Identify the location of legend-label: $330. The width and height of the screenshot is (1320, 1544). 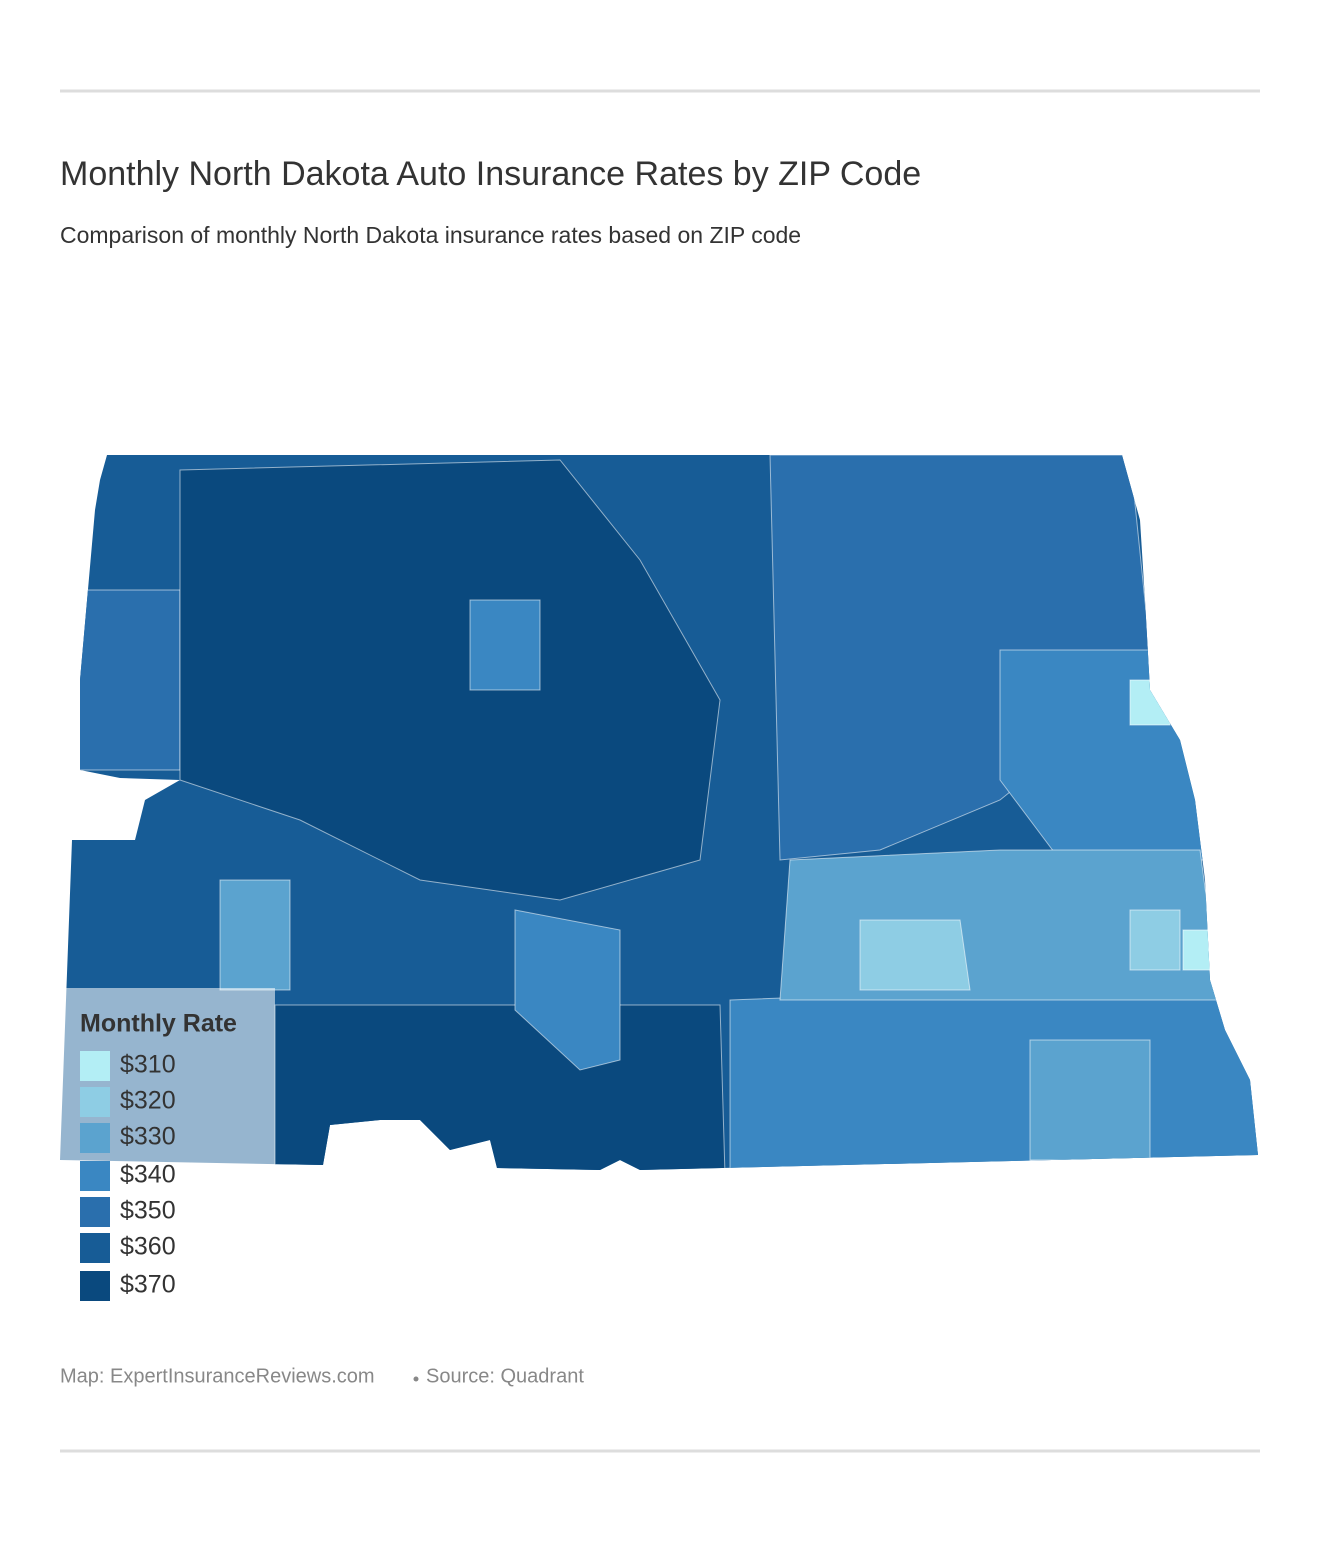
(148, 1137).